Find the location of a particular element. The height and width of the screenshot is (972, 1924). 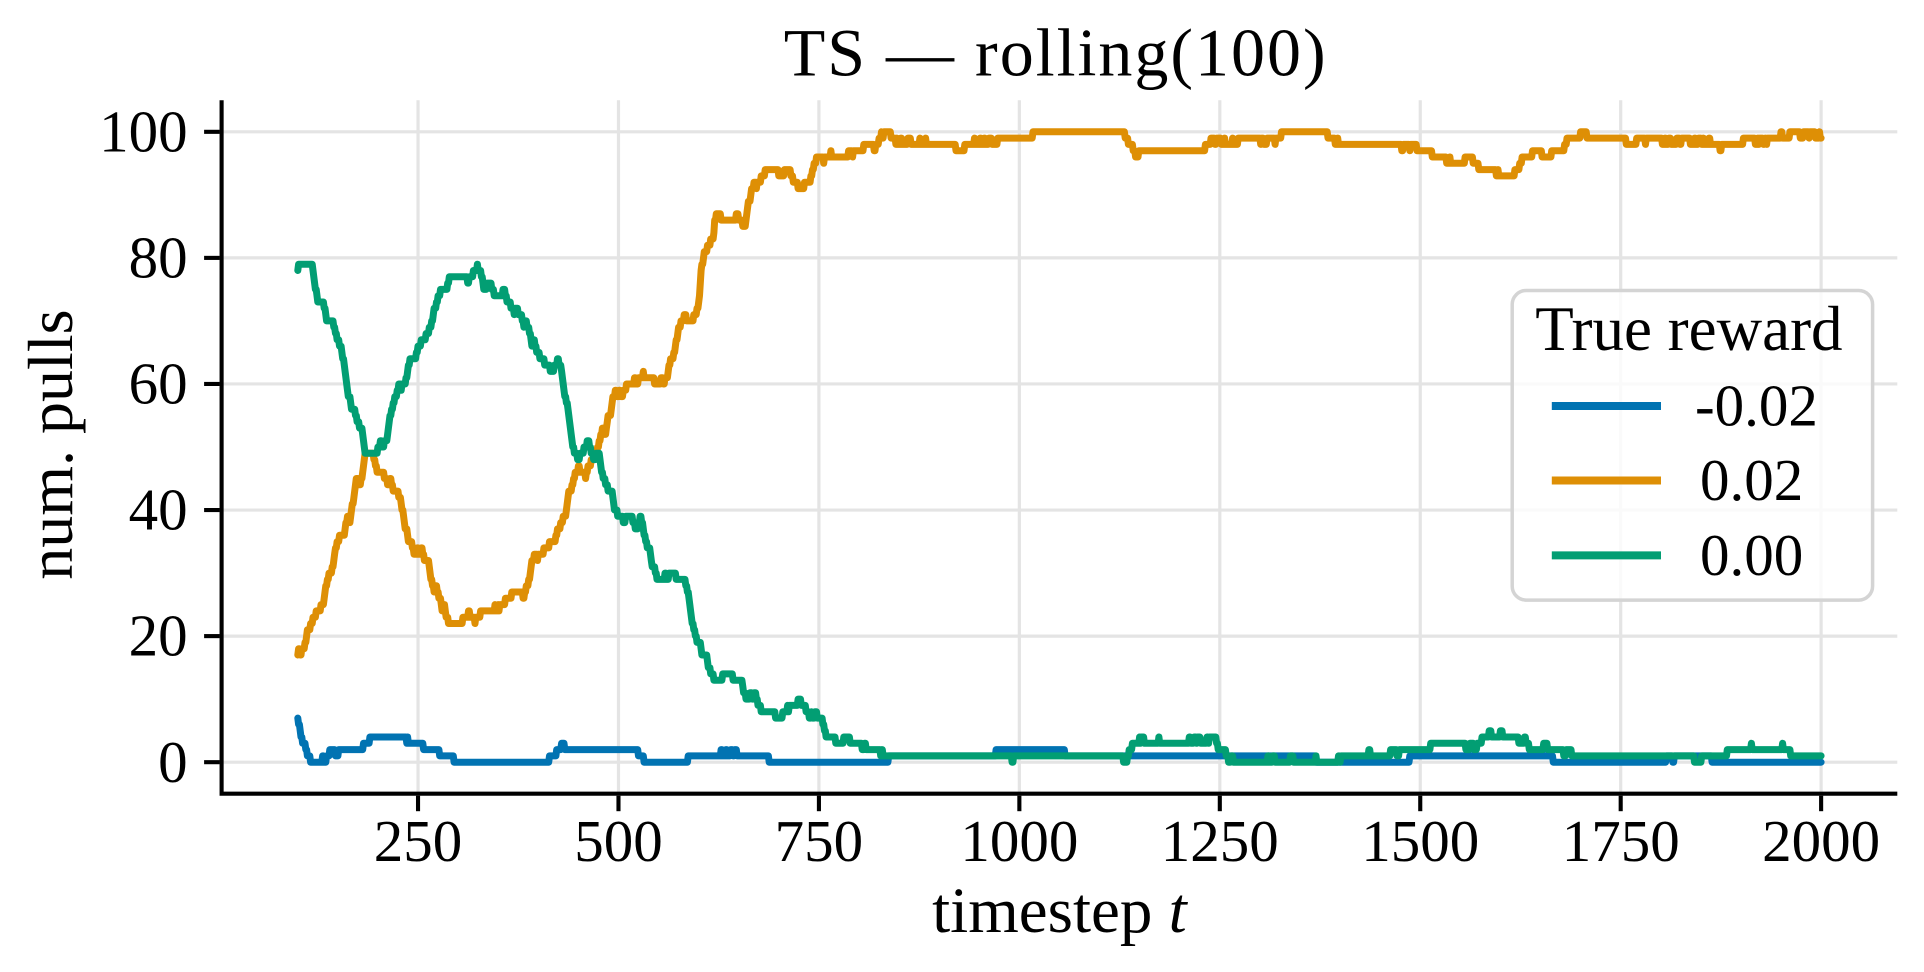

svg-text: 1250 is located at coordinates (1220, 841).